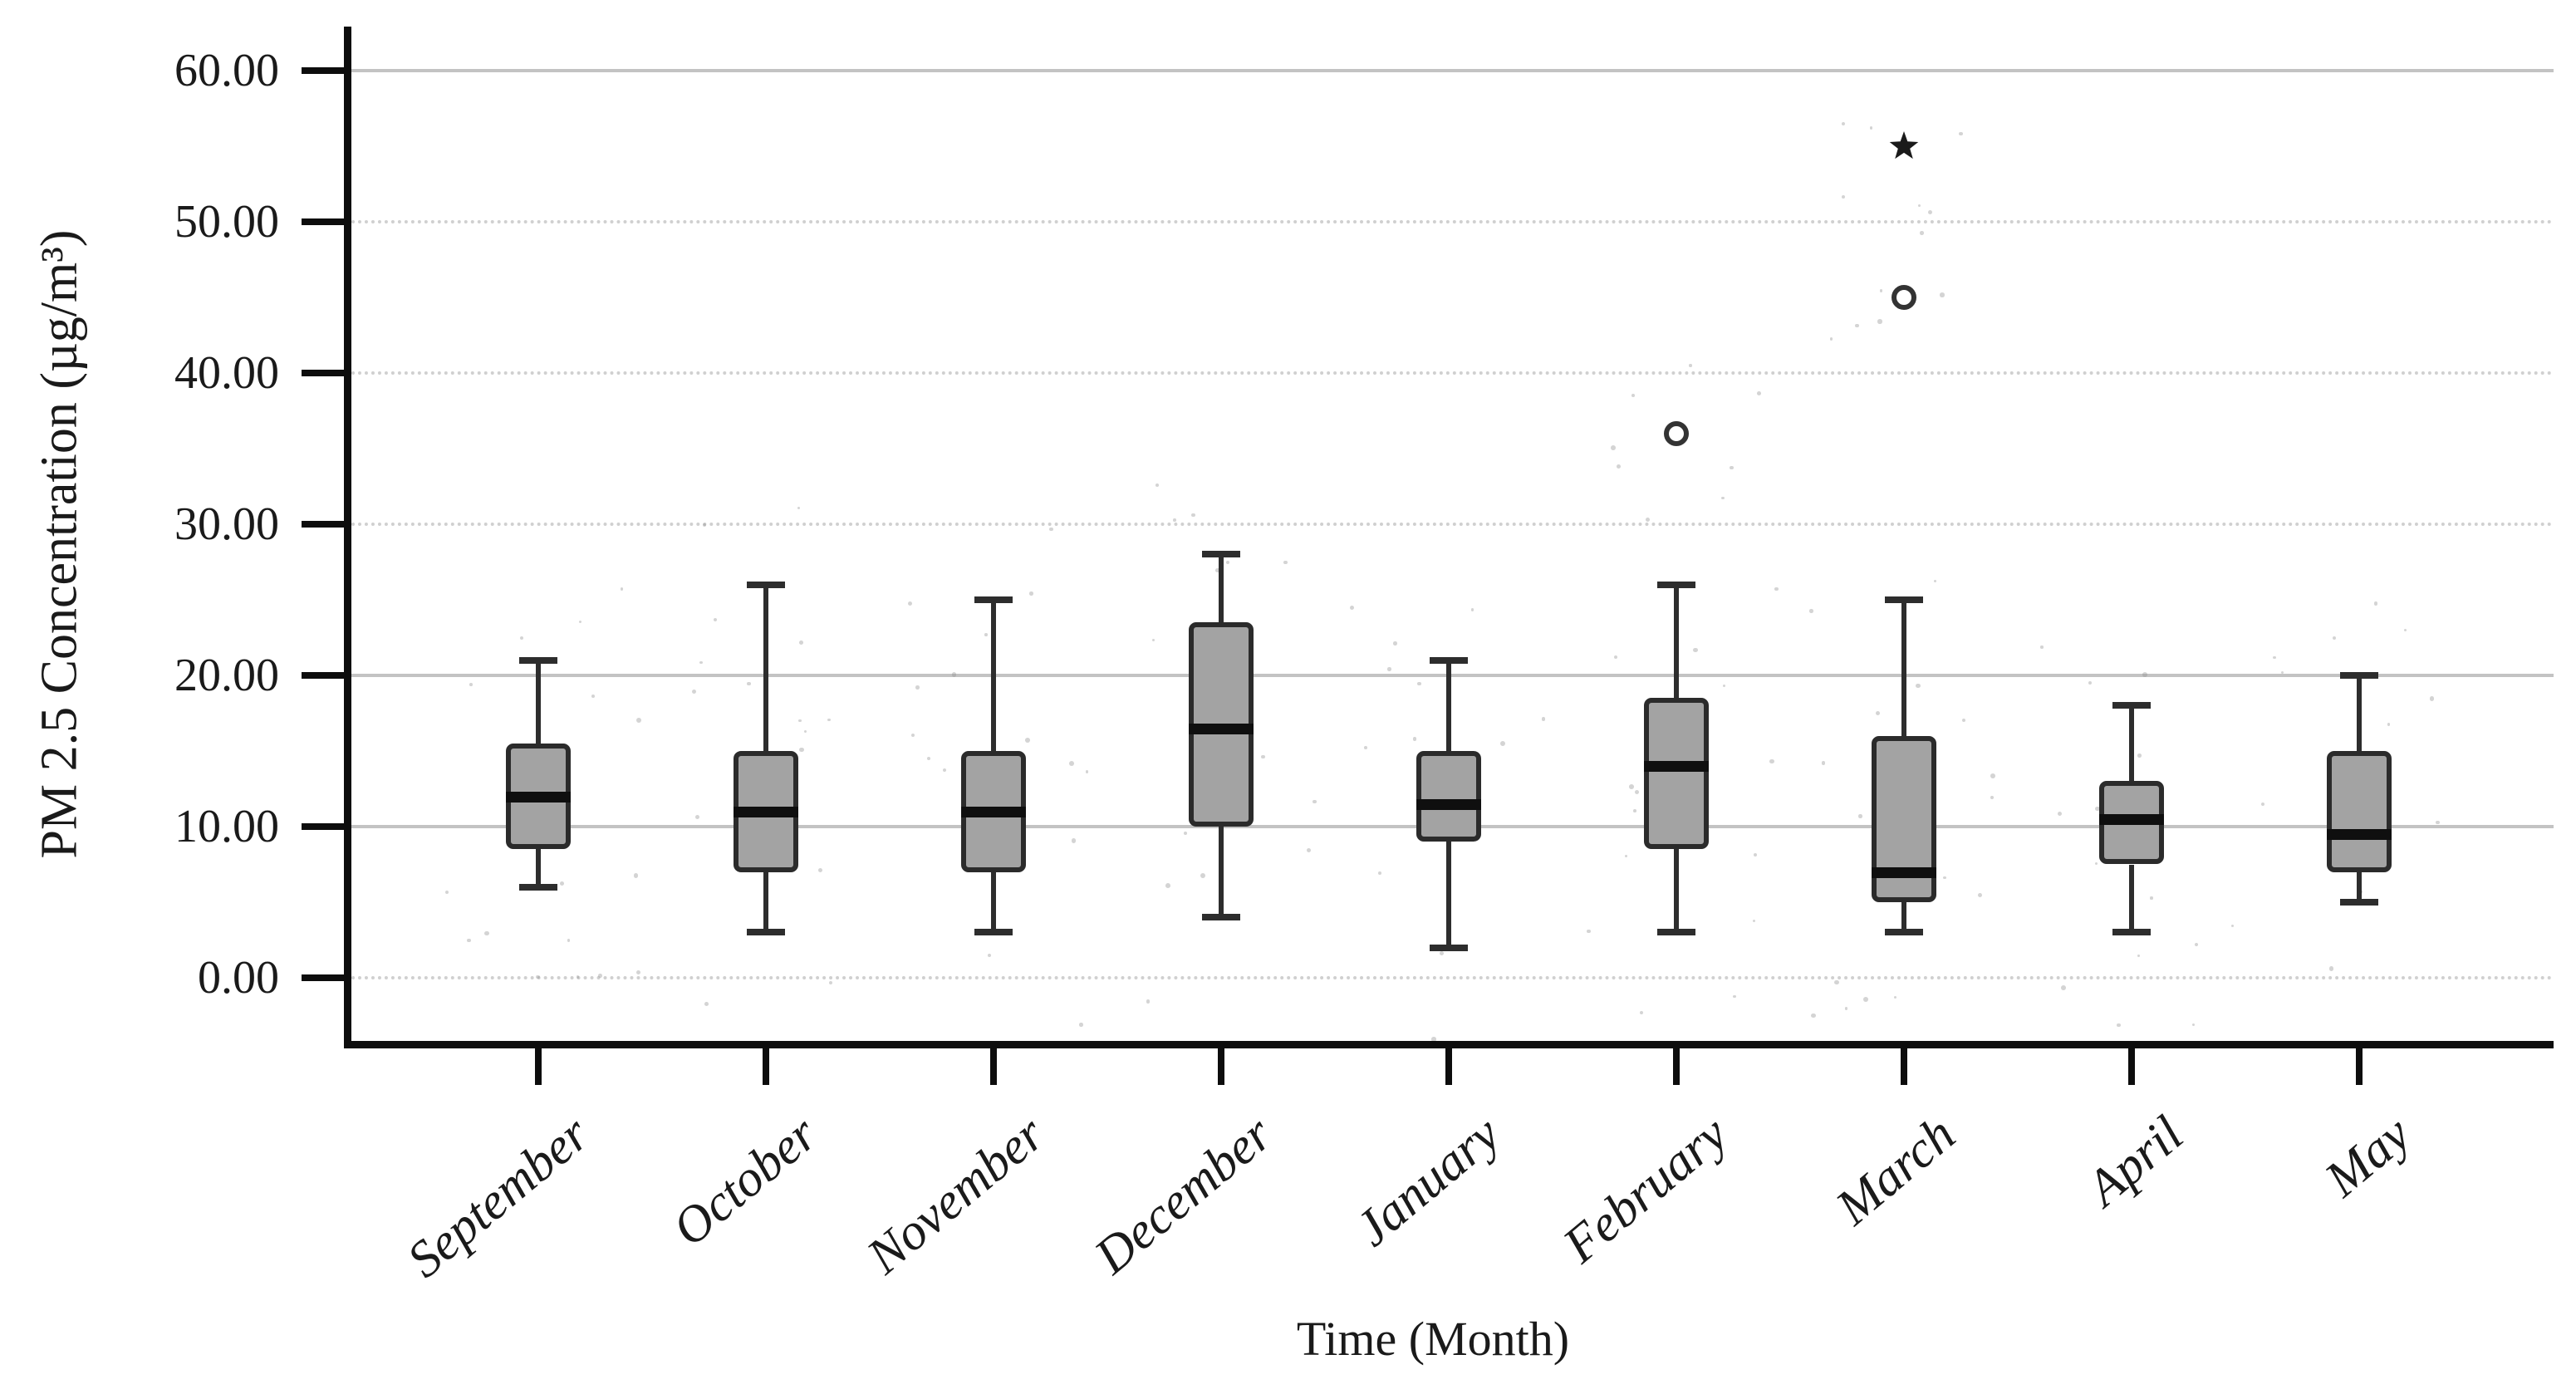  I want to click on median-line-january, so click(1448, 804).